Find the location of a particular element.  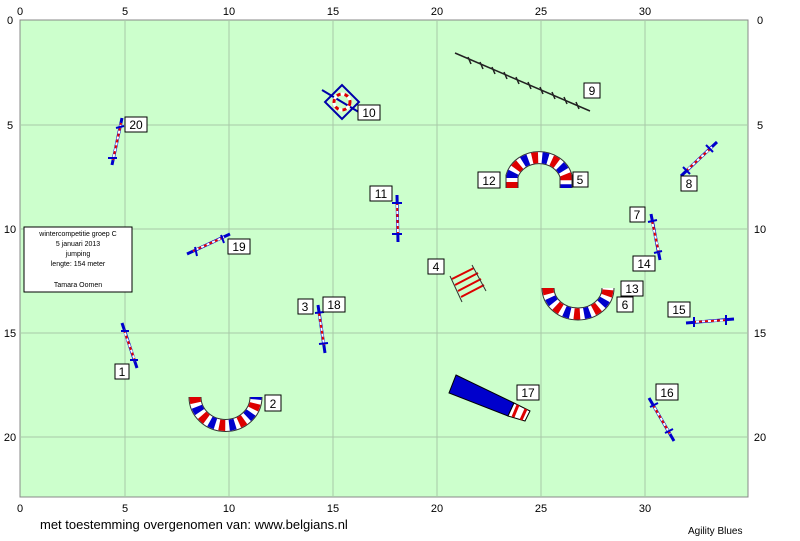

x-axis-top: 0 5 10 15 20 25 30 is located at coordinates (334, 12).